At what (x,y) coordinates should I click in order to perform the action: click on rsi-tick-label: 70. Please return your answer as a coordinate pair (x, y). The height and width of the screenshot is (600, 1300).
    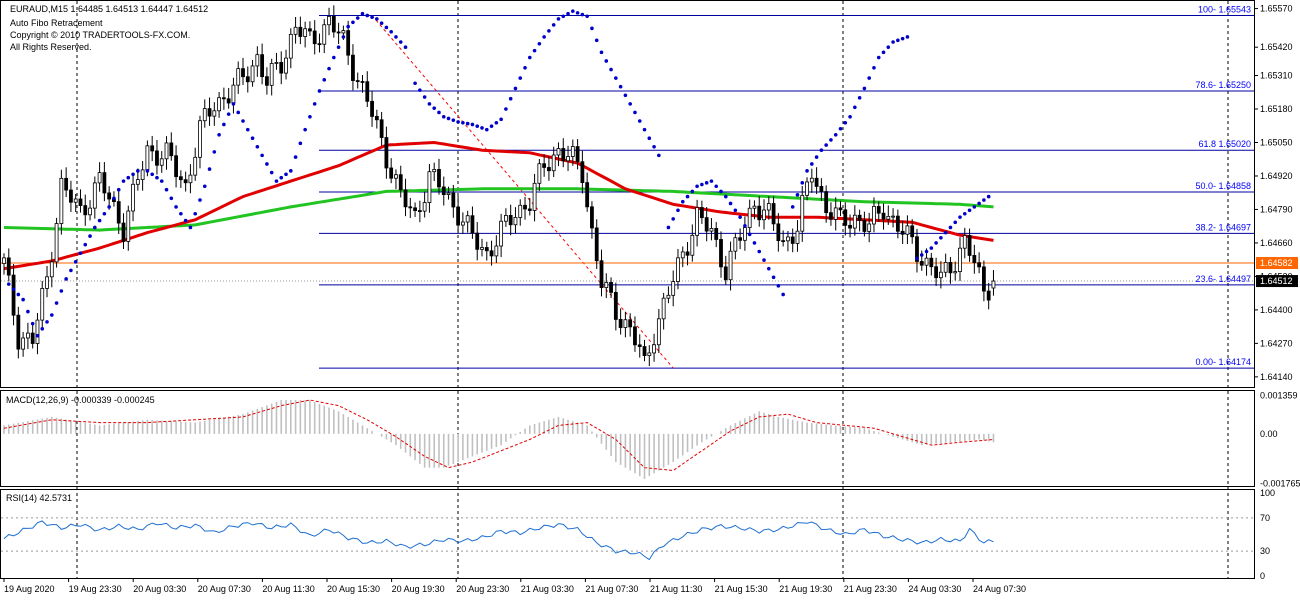
    Looking at the image, I should click on (1265, 518).